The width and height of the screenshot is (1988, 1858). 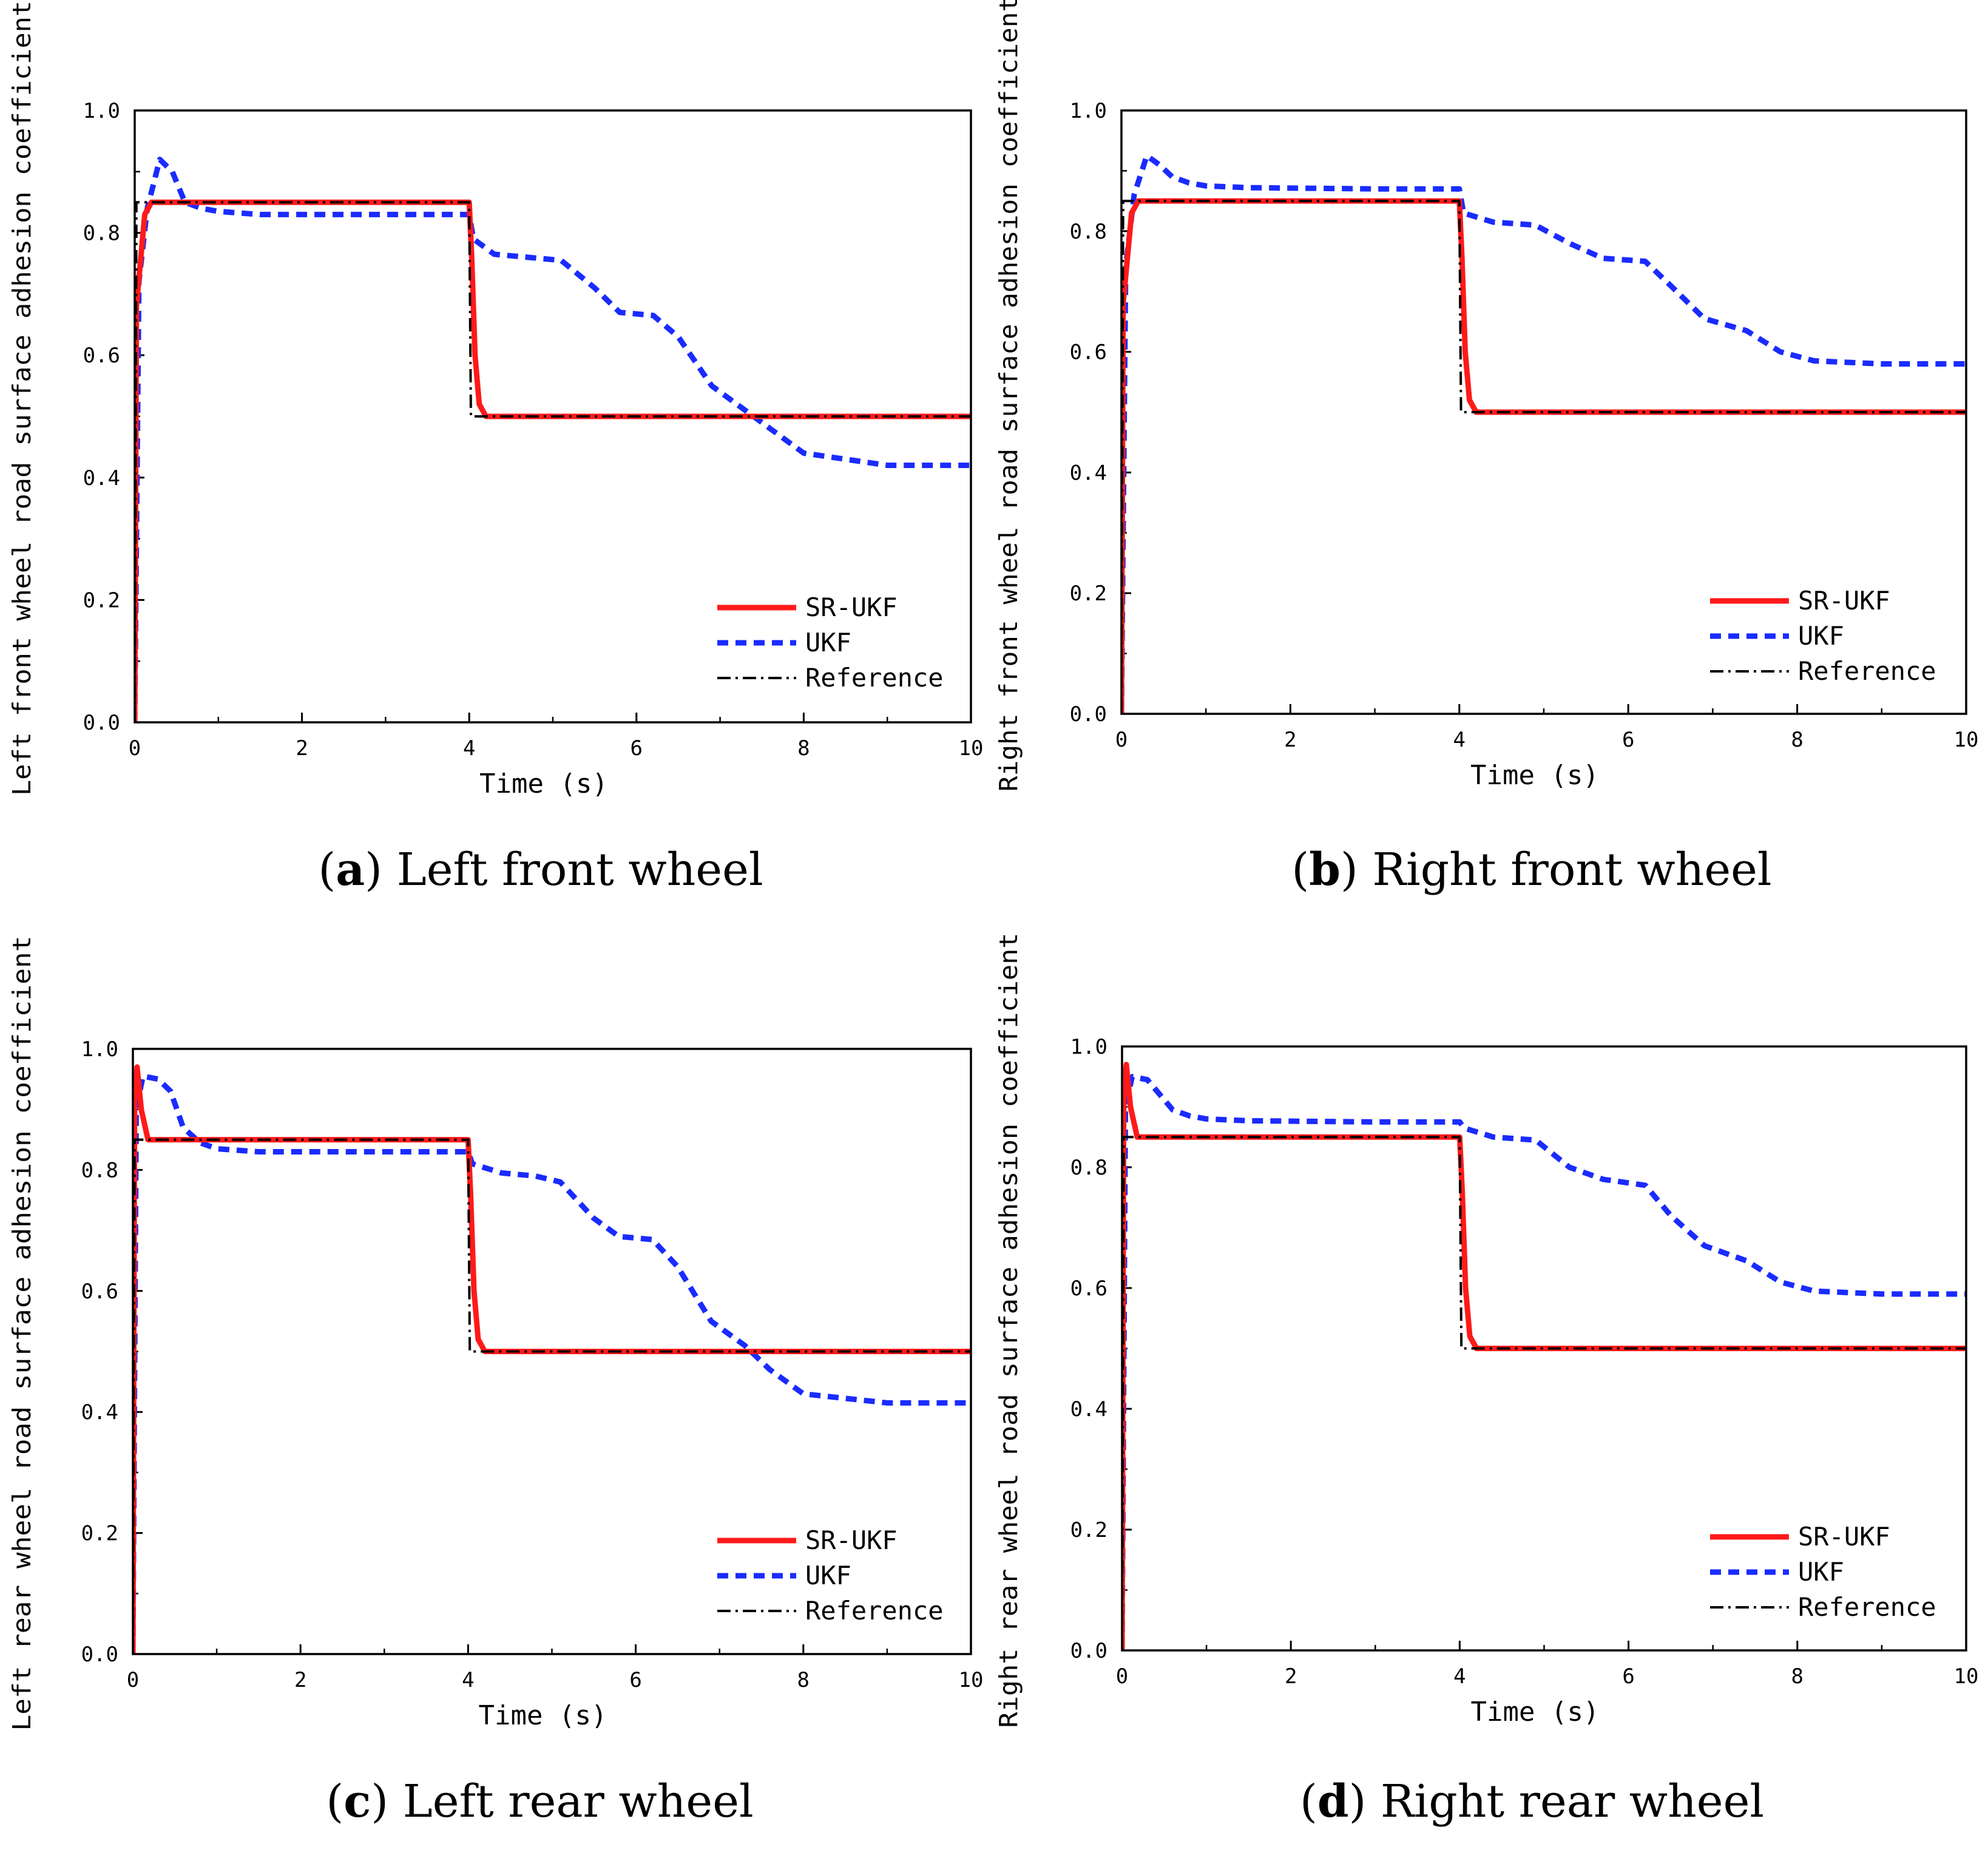 I want to click on panel-caption: (c) Left rear wheel, so click(x=539, y=1801).